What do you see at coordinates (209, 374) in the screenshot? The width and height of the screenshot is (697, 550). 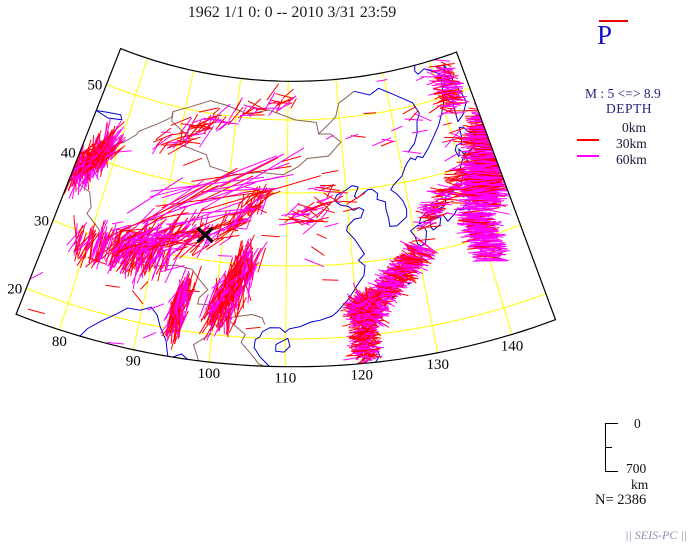 I see `lon-label-100: 100` at bounding box center [209, 374].